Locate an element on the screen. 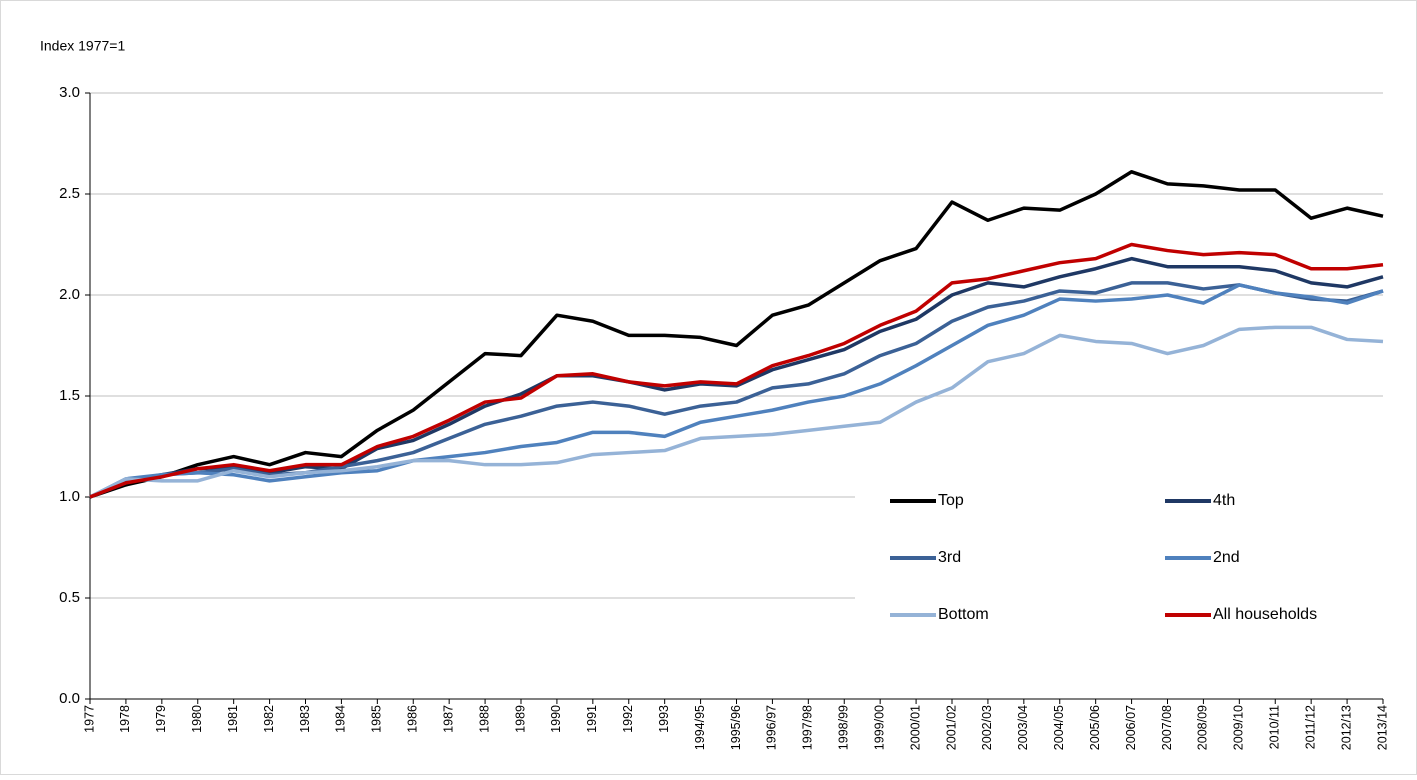 The height and width of the screenshot is (780, 1417). x-tick-label: 1977 is located at coordinates (89, 719).